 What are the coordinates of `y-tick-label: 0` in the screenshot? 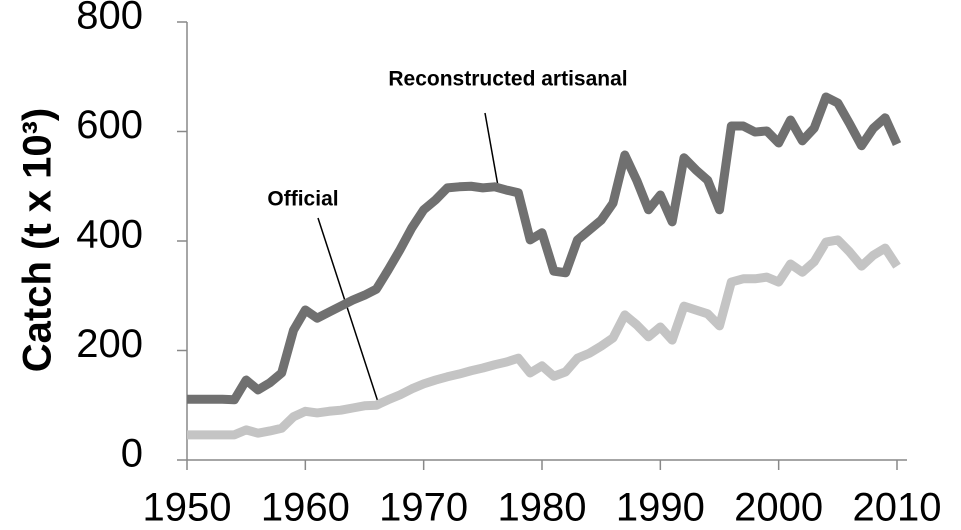 It's located at (132, 454).